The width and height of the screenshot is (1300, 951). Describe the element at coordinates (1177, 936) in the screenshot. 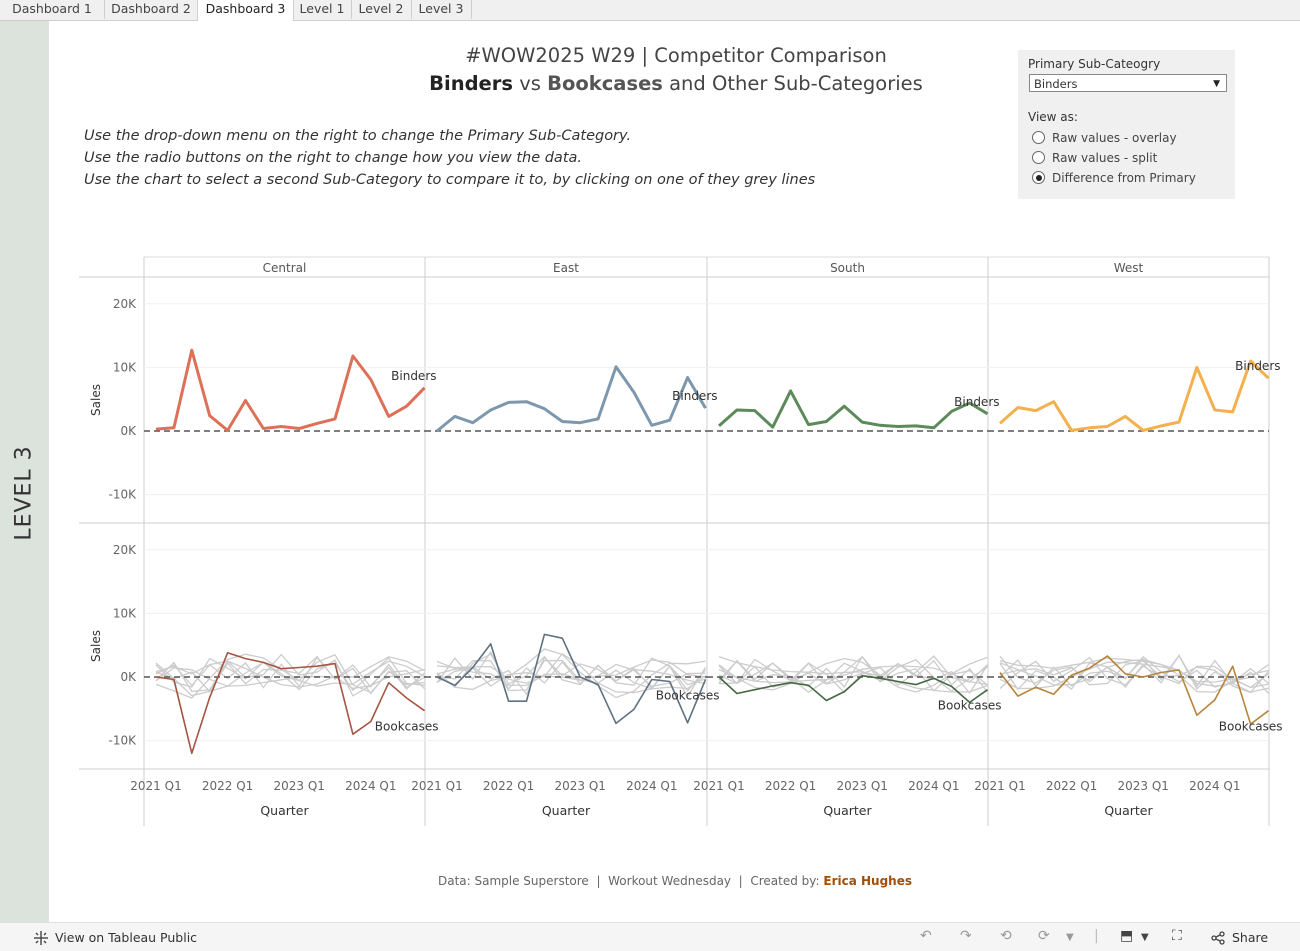

I see `fullscreen-icon: ⛶` at that location.